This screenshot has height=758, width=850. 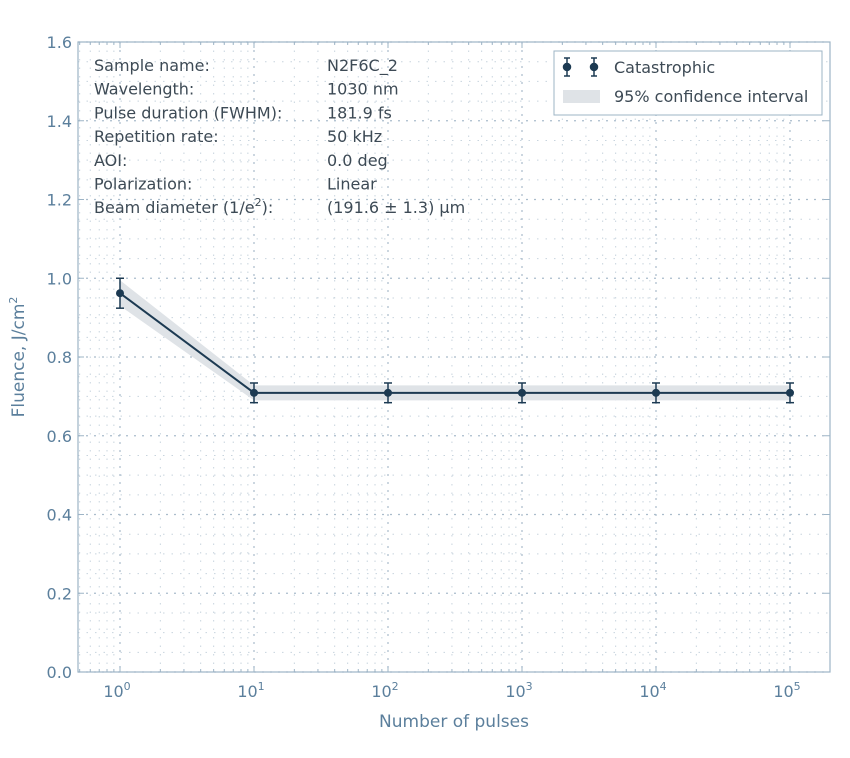 What do you see at coordinates (454, 722) in the screenshot?
I see `x-axis-label: Number of pulses` at bounding box center [454, 722].